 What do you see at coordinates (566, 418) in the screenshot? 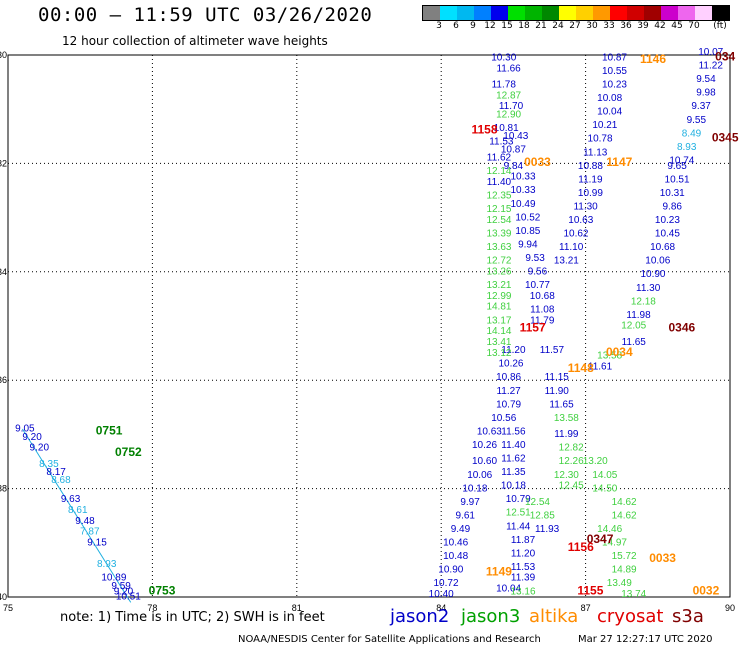
I see `wave-height-value: 13.58` at bounding box center [566, 418].